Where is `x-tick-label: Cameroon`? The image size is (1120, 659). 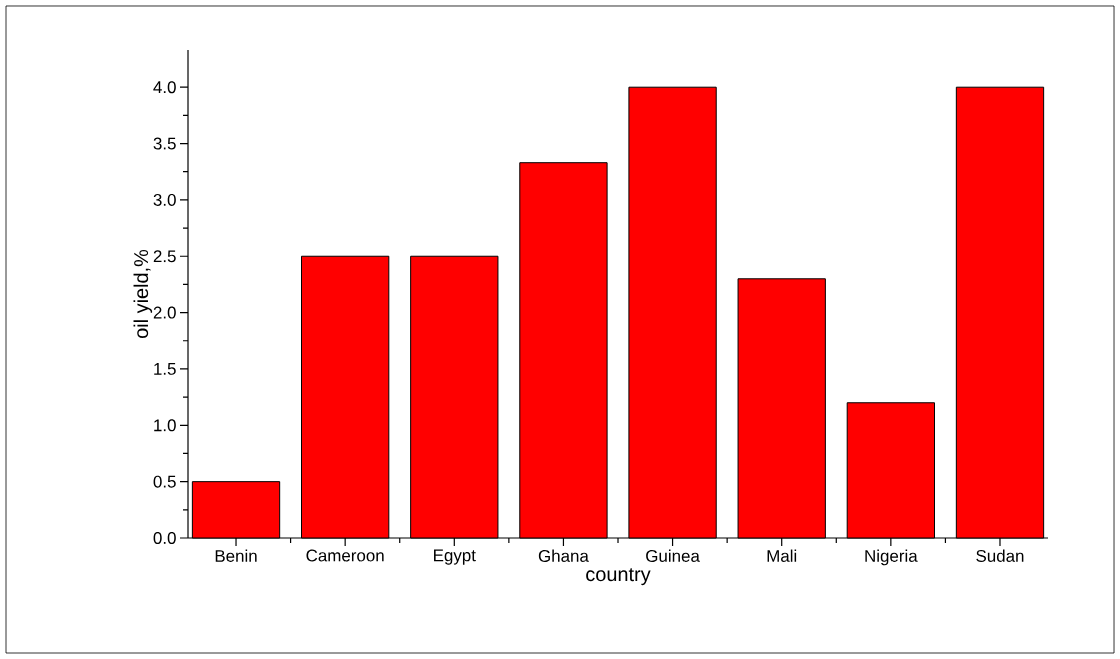 x-tick-label: Cameroon is located at coordinates (345, 555).